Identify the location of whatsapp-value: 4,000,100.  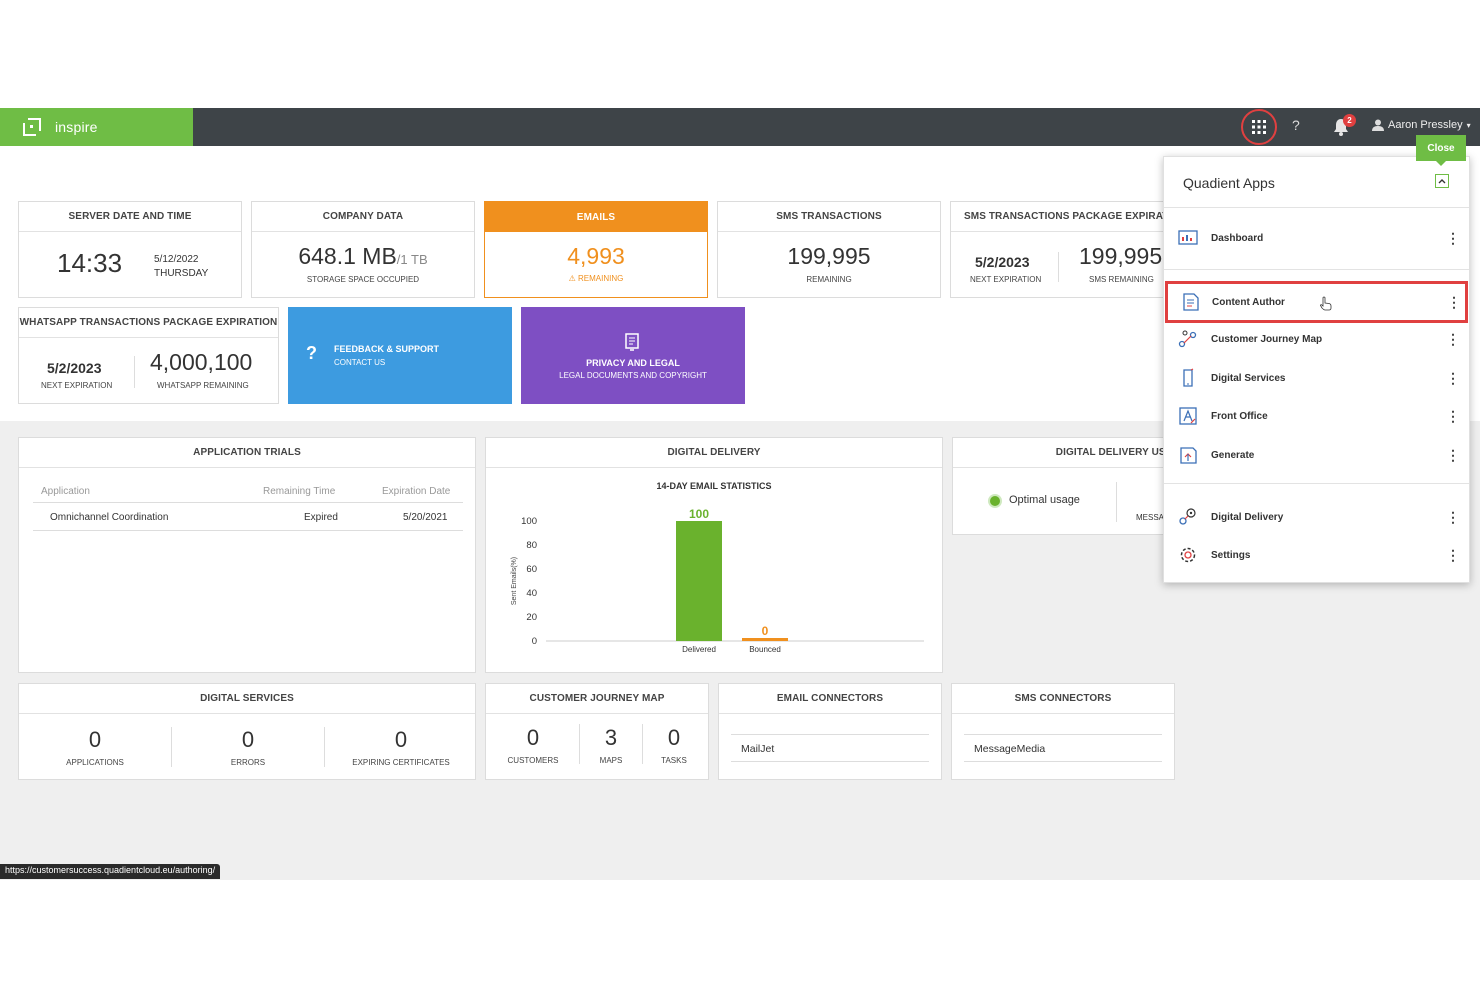
(201, 362).